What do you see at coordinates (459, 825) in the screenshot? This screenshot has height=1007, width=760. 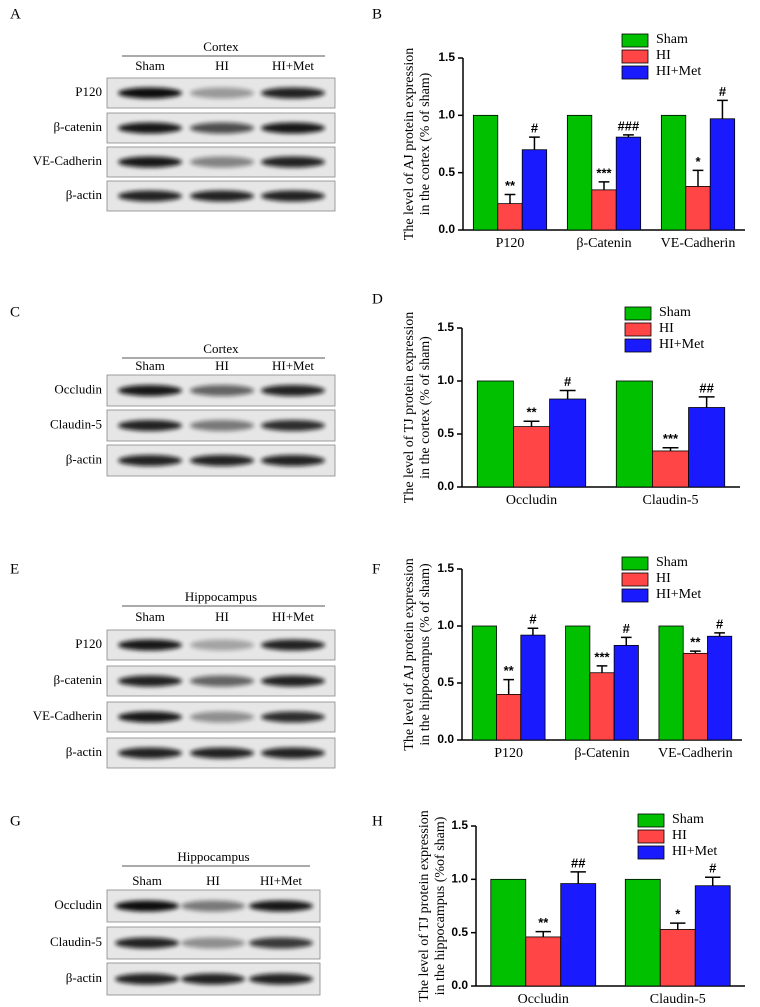 I see `y-tick-label: 1.5` at bounding box center [459, 825].